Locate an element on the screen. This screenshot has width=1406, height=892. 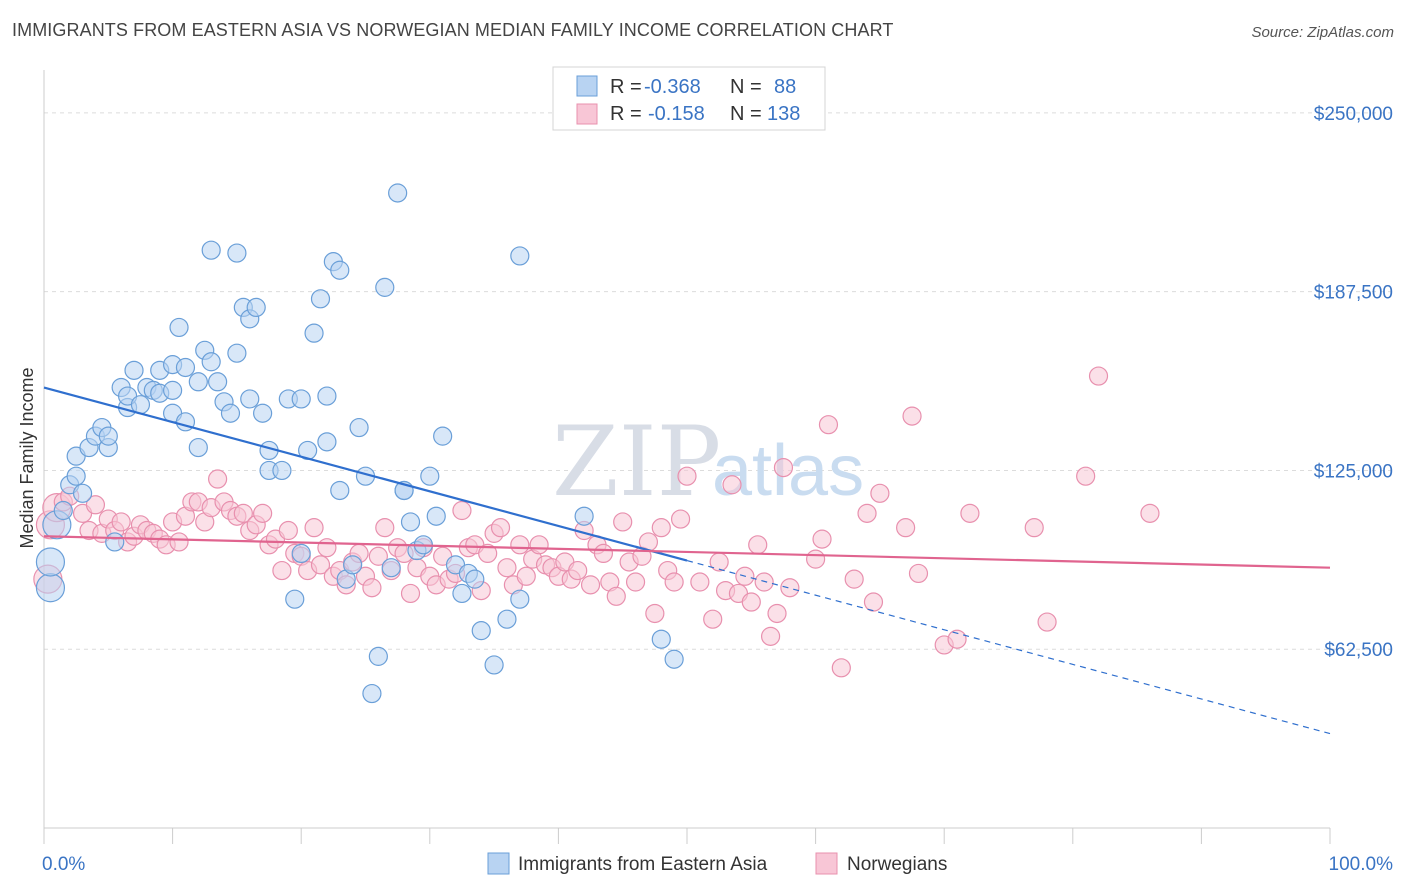
legend-n-label-1: N = is located at coordinates (746, 87).